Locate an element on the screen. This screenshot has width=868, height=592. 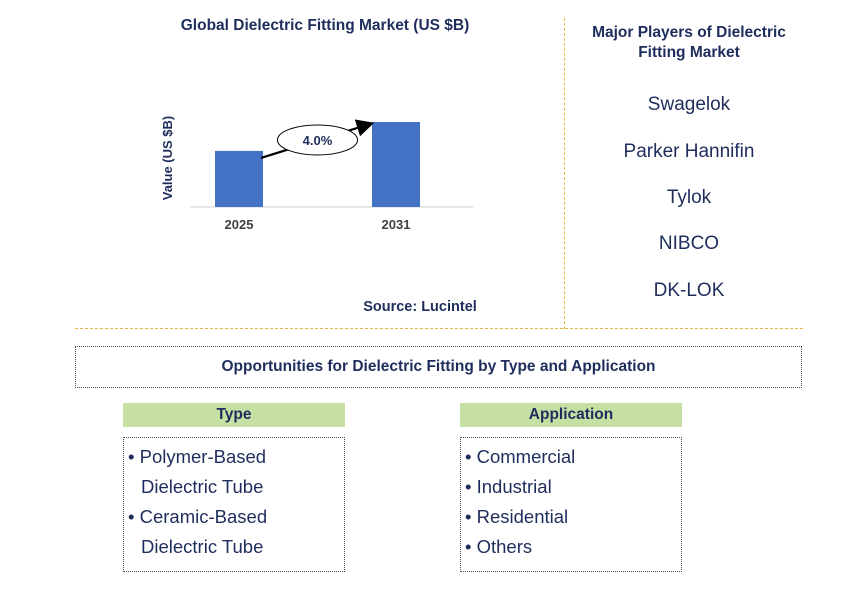
list-item: • Industrial is located at coordinates (508, 486).